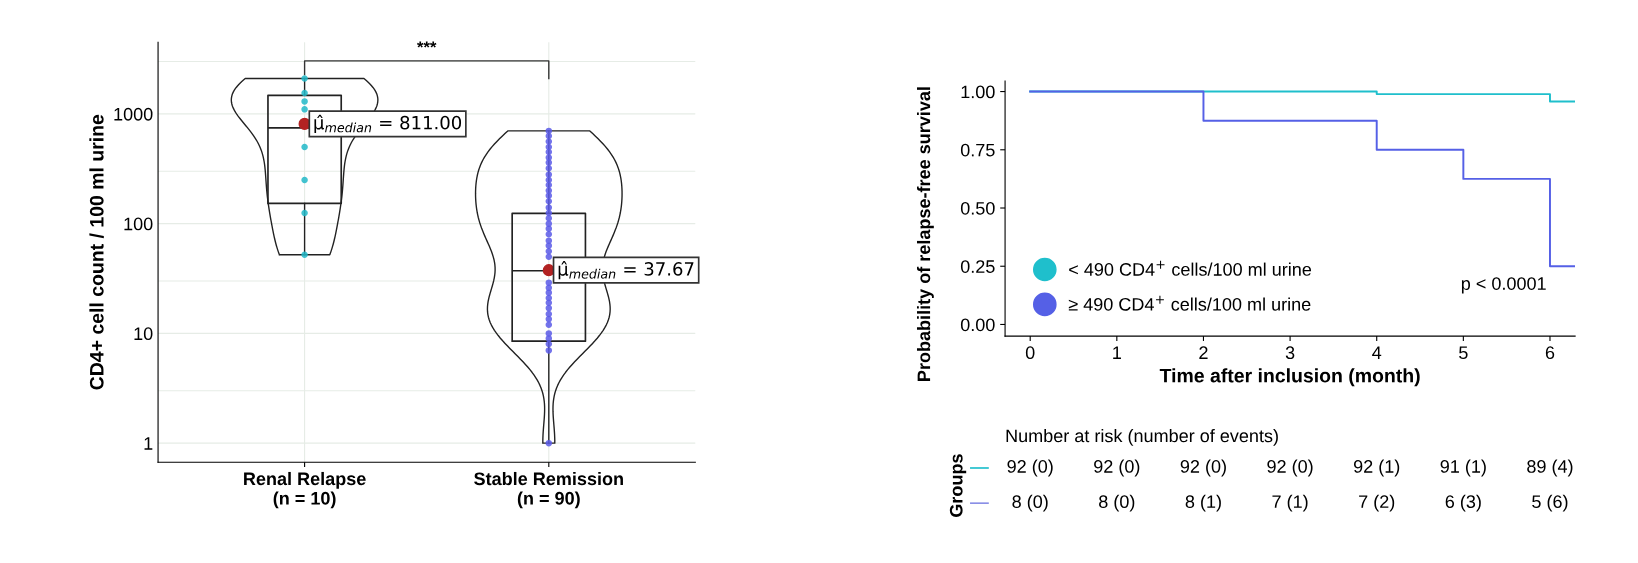 This screenshot has width=1638, height=563. What do you see at coordinates (1377, 503) in the screenshot?
I see `data-label: 7 (2)` at bounding box center [1377, 503].